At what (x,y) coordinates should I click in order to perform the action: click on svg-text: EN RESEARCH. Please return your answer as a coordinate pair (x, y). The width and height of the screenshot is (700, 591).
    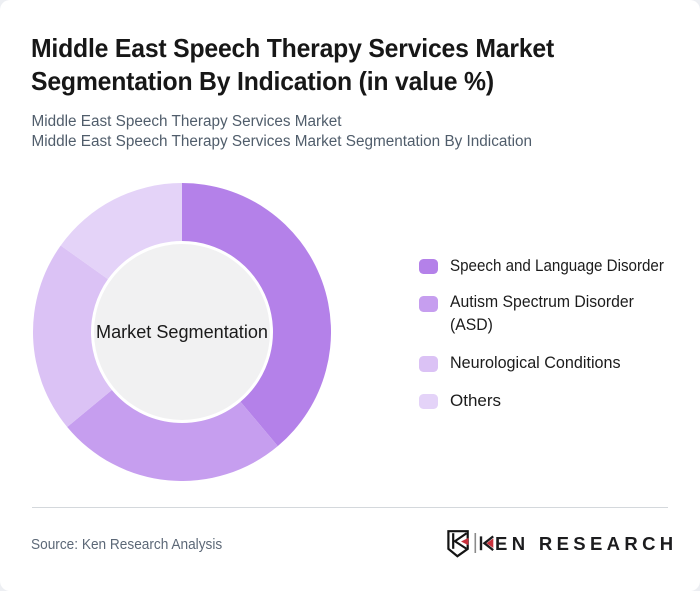
    Looking at the image, I should click on (585, 543).